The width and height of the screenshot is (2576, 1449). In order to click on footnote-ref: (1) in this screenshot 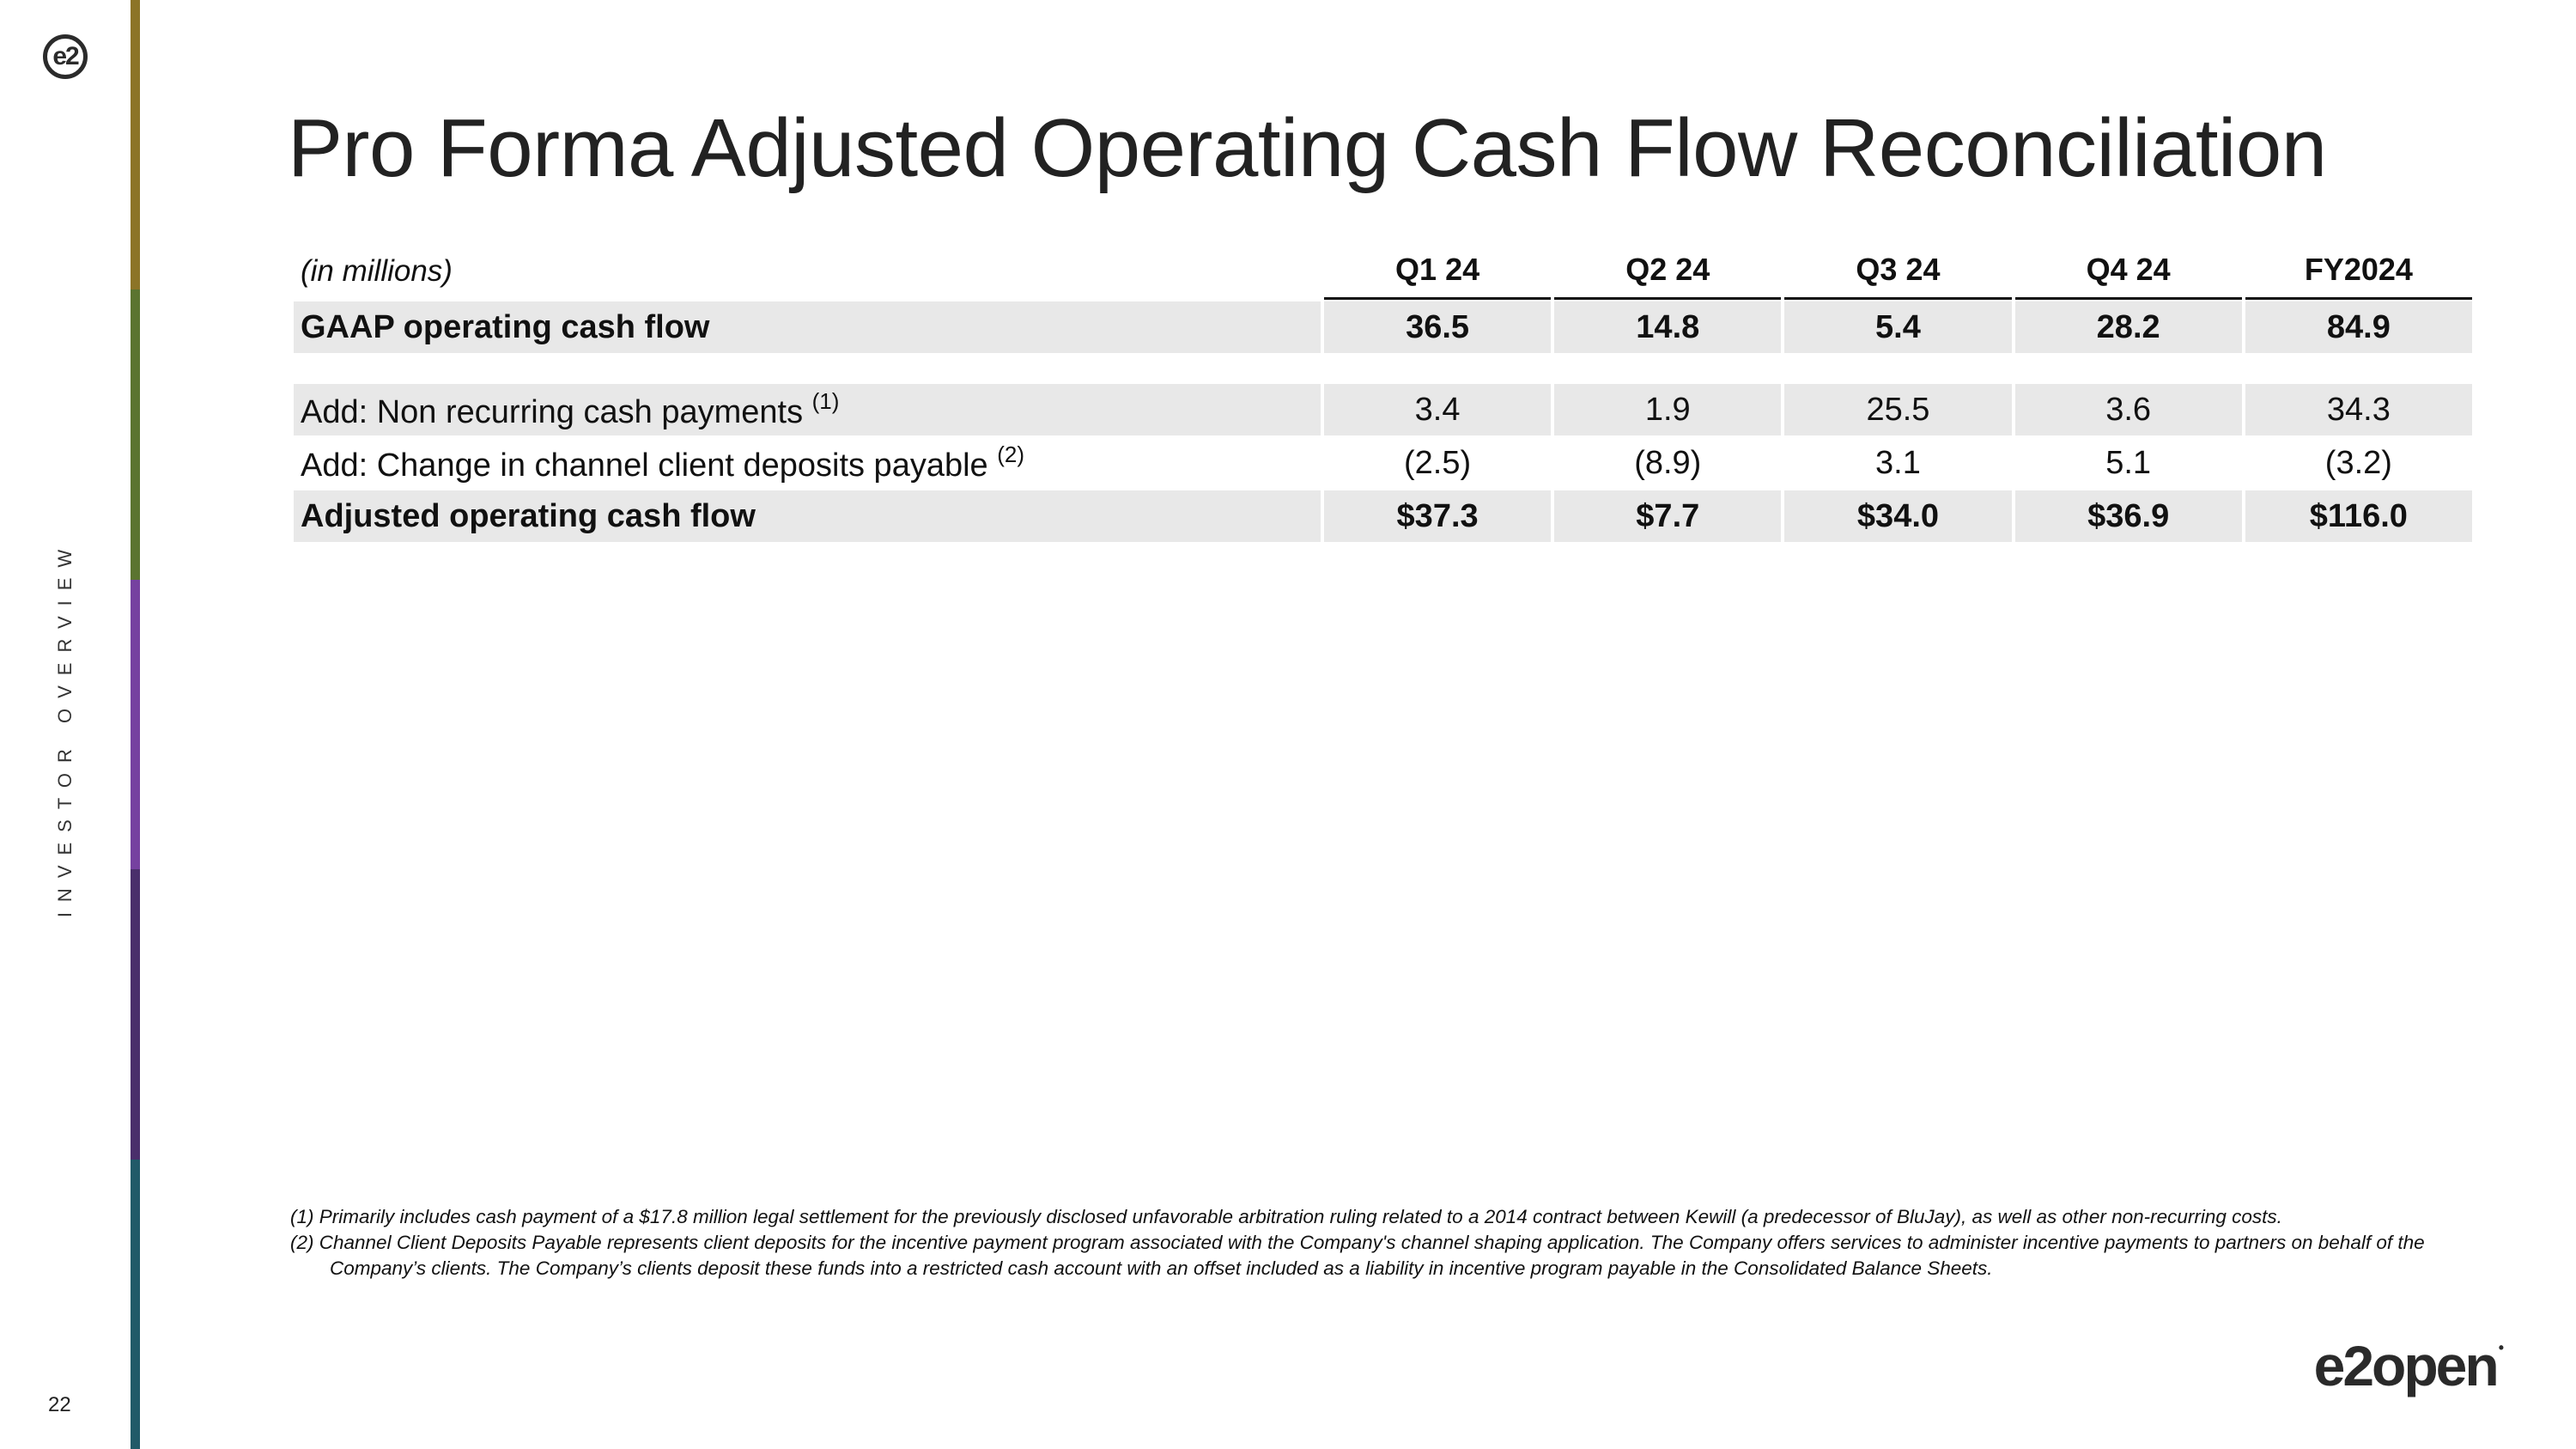, I will do `click(825, 401)`.